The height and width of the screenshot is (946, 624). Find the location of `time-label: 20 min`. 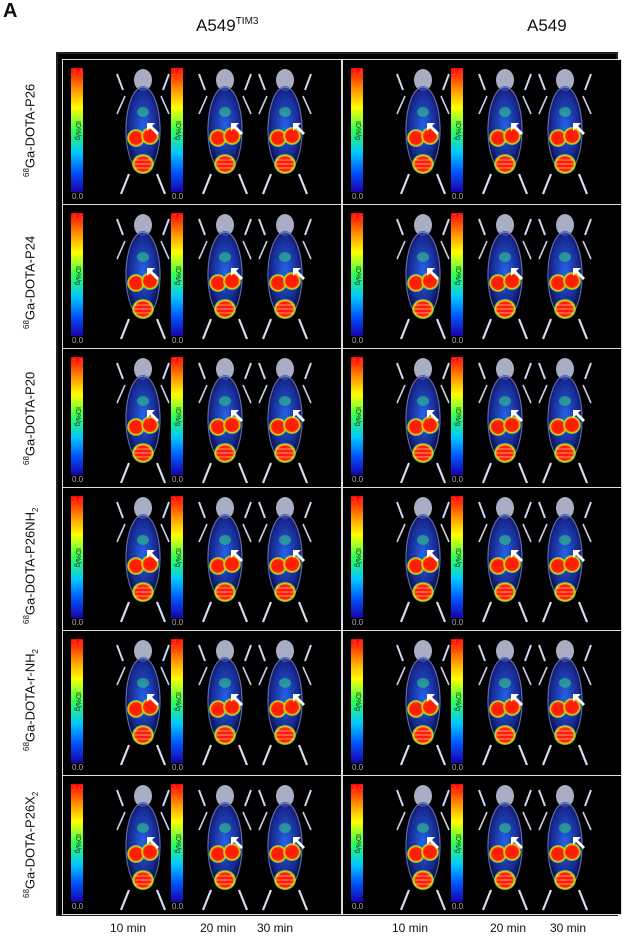

time-label: 20 min is located at coordinates (218, 928).